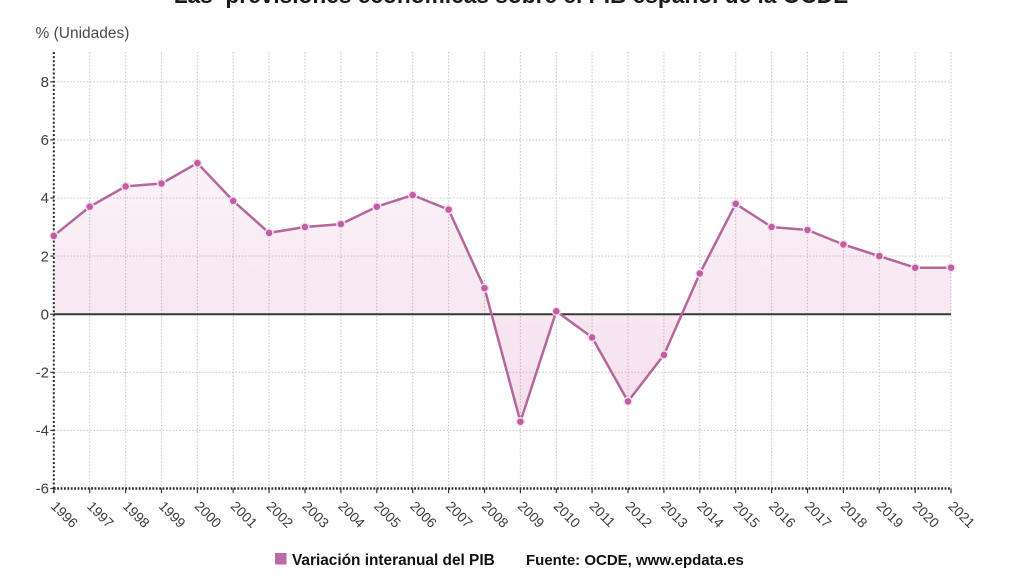 The width and height of the screenshot is (1024, 581). What do you see at coordinates (83, 33) in the screenshot?
I see `svg-text: % (Unidades)` at bounding box center [83, 33].